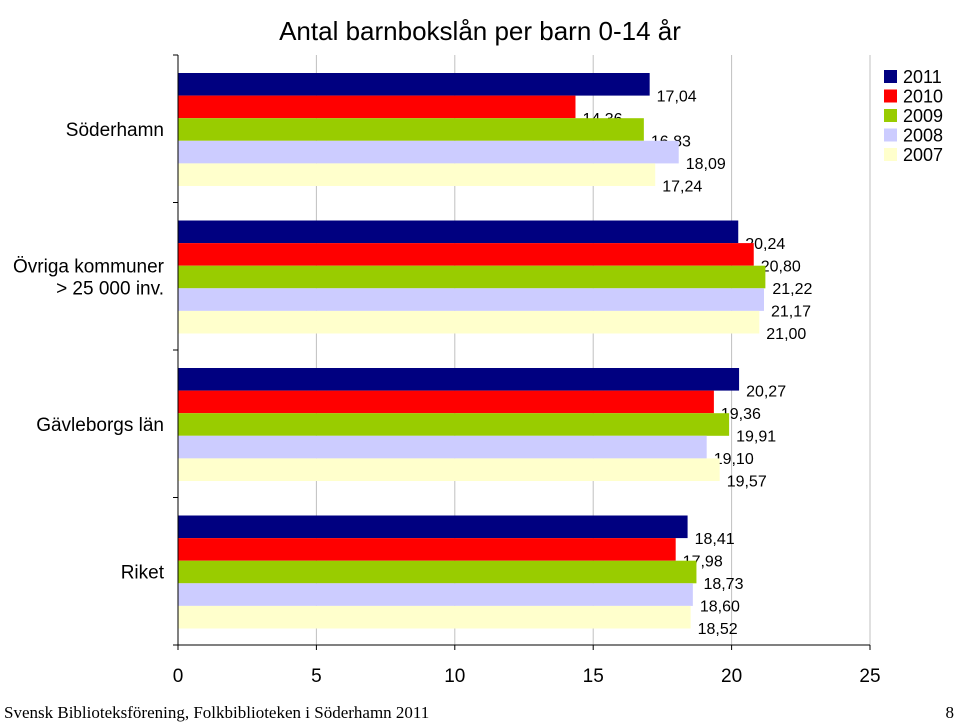 The height and width of the screenshot is (725, 960). I want to click on data-label: 20,80, so click(781, 266).